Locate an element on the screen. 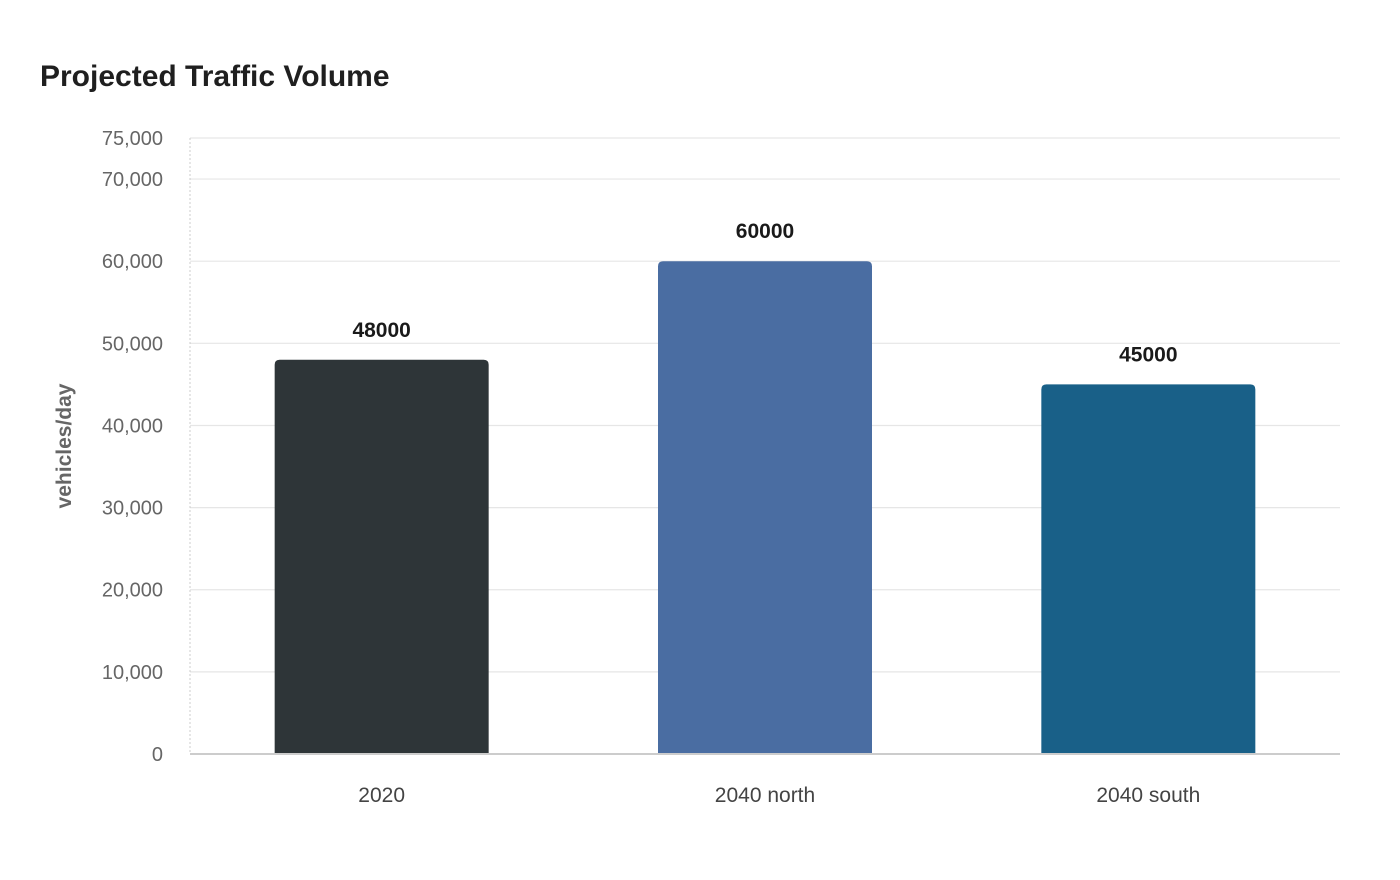 This screenshot has height=880, width=1400. y-tick-label: 70,000 is located at coordinates (132, 180).